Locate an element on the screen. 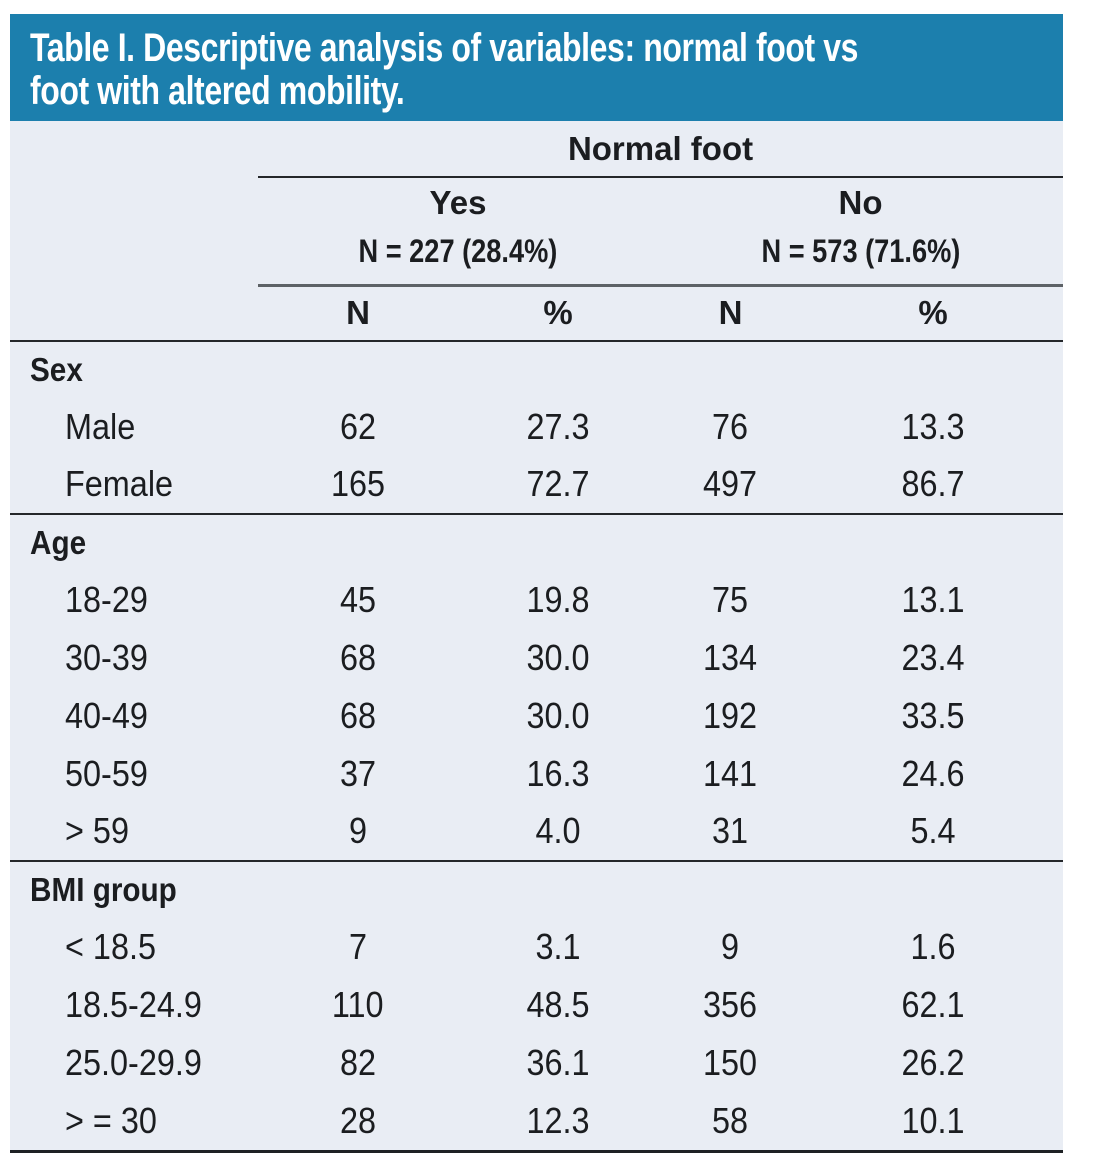  cell-n-no: 9 is located at coordinates (730, 946).